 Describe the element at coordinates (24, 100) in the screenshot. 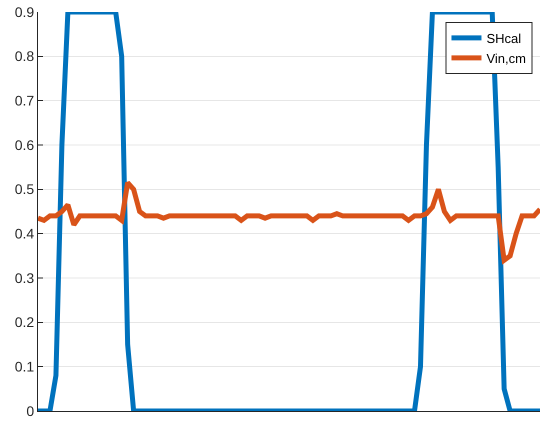

I see `y-tick-label: 0.7` at that location.